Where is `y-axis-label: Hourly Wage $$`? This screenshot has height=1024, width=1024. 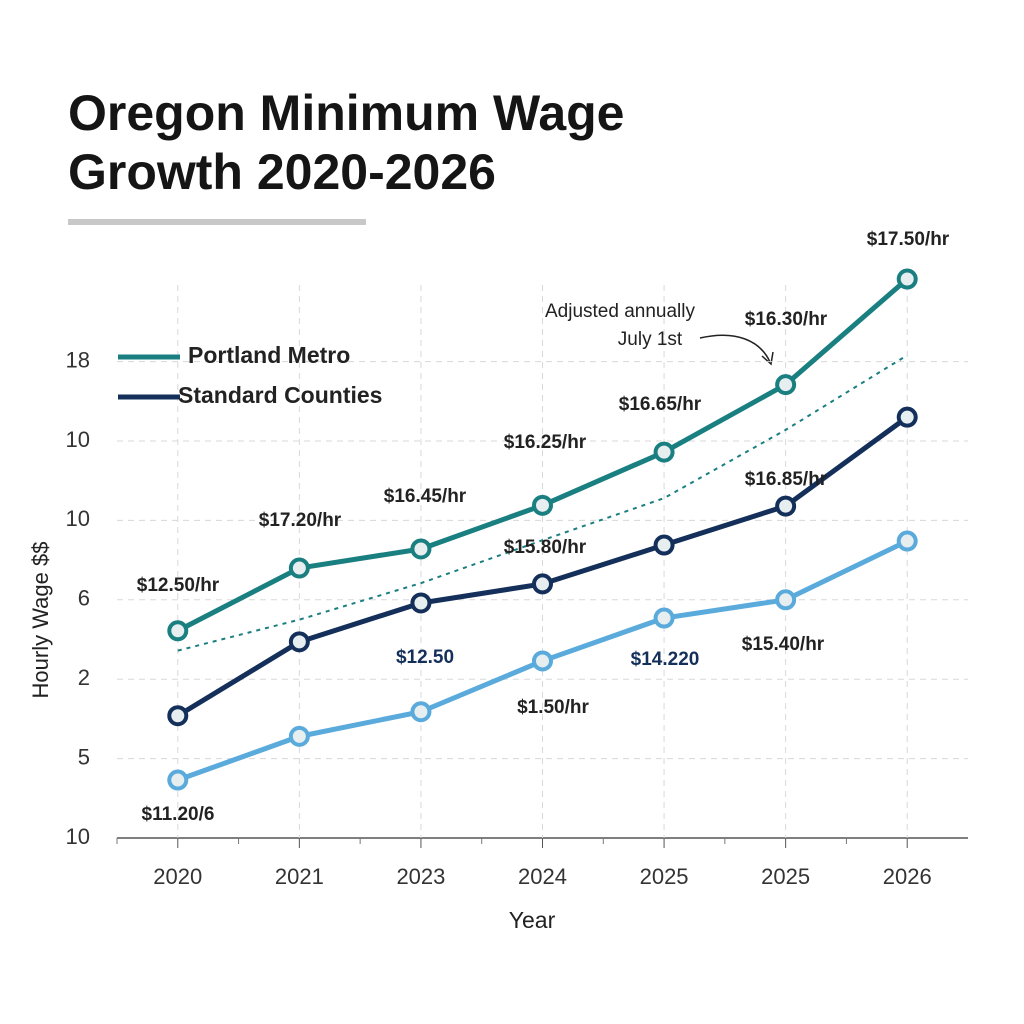
y-axis-label: Hourly Wage $$ is located at coordinates (40, 620).